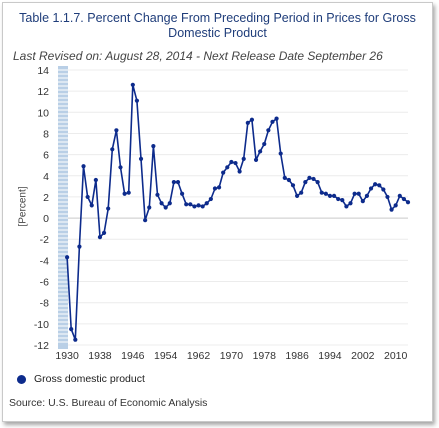  What do you see at coordinates (44, 283) in the screenshot?
I see `y-tick-label: -6` at bounding box center [44, 283].